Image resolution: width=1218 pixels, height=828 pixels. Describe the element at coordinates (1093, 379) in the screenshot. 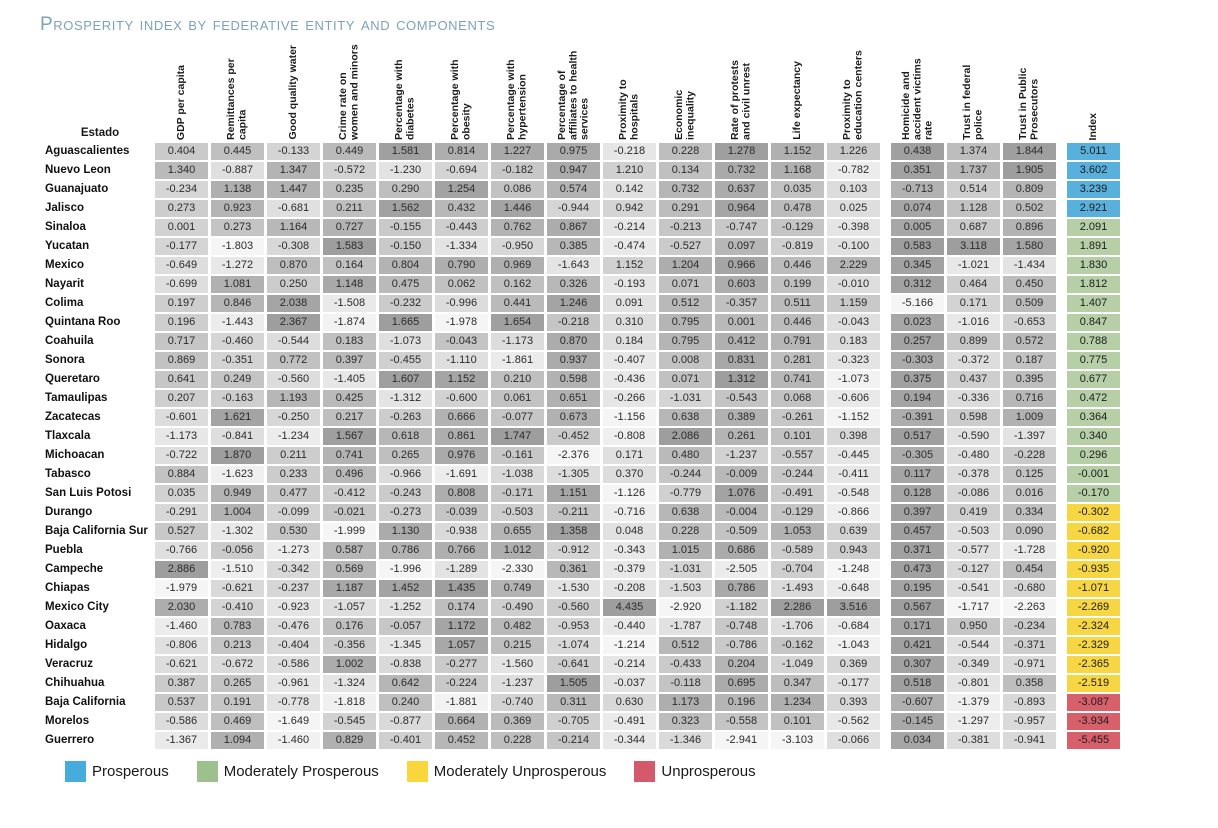

I see `index-cell: 0.677` at that location.